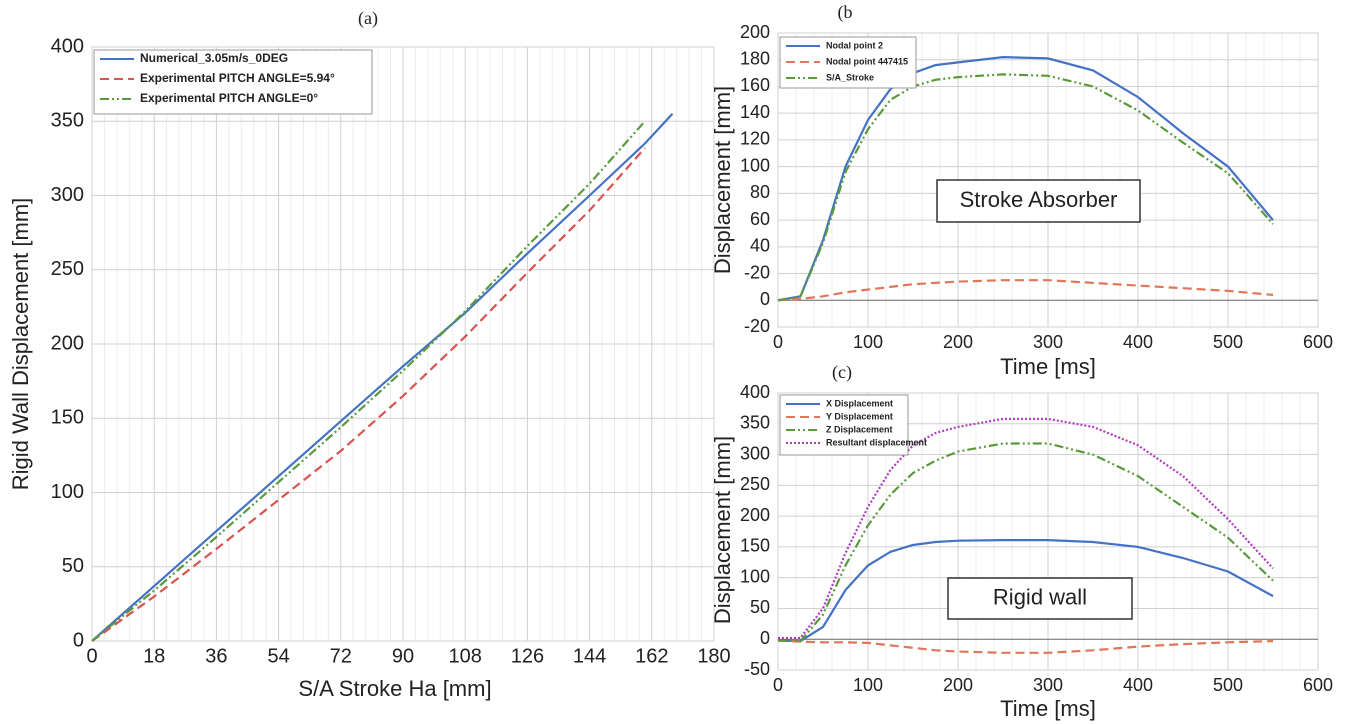 Image resolution: width=1356 pixels, height=724 pixels. What do you see at coordinates (527, 656) in the screenshot?
I see `x-tick-label: 126` at bounding box center [527, 656].